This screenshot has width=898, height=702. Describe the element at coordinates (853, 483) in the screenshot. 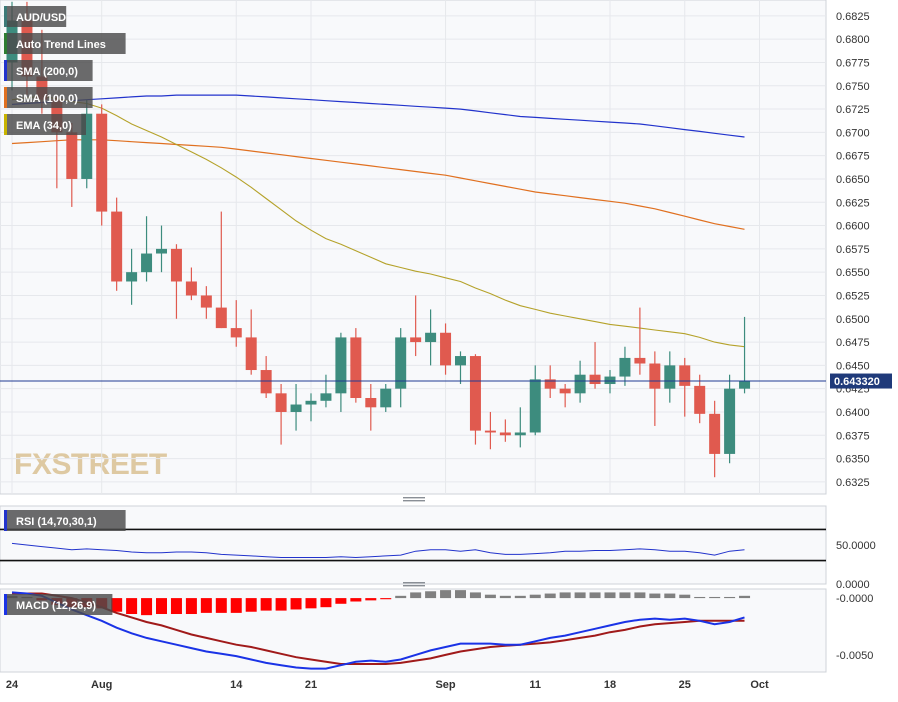

I see `price-tick-label: 0.6325` at that location.